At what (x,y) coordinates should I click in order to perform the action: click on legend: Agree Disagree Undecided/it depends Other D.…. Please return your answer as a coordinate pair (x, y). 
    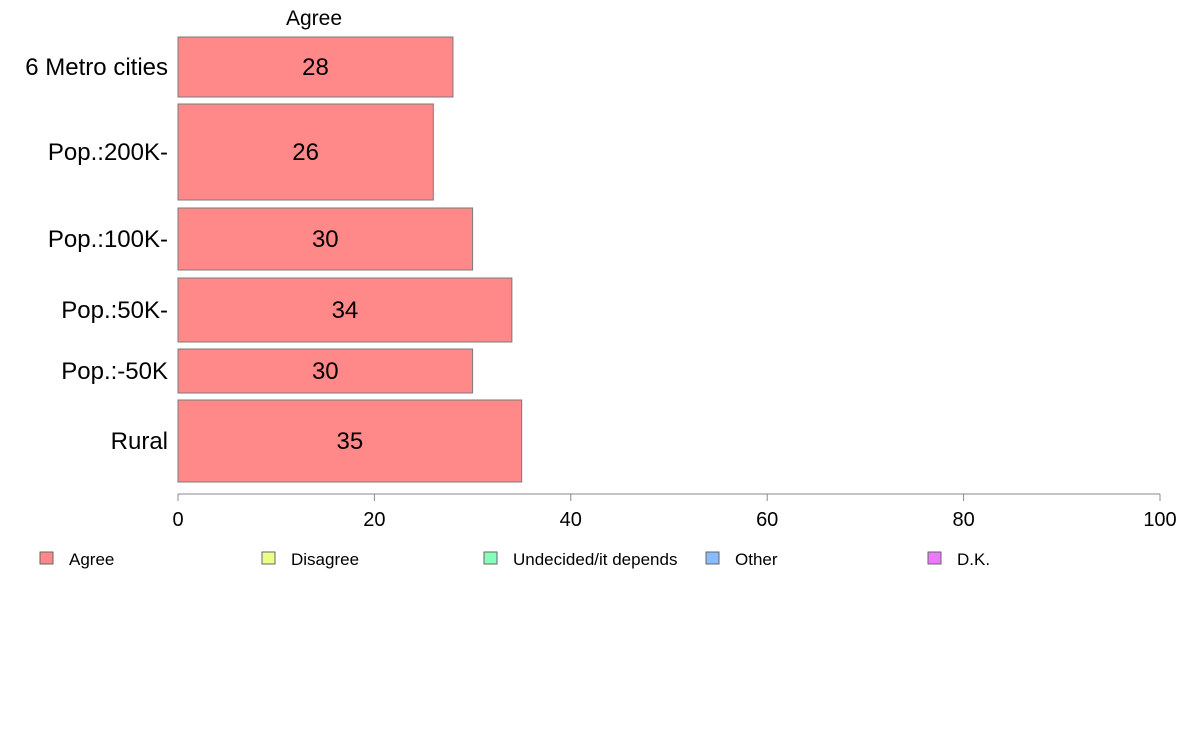
    Looking at the image, I should click on (514, 559).